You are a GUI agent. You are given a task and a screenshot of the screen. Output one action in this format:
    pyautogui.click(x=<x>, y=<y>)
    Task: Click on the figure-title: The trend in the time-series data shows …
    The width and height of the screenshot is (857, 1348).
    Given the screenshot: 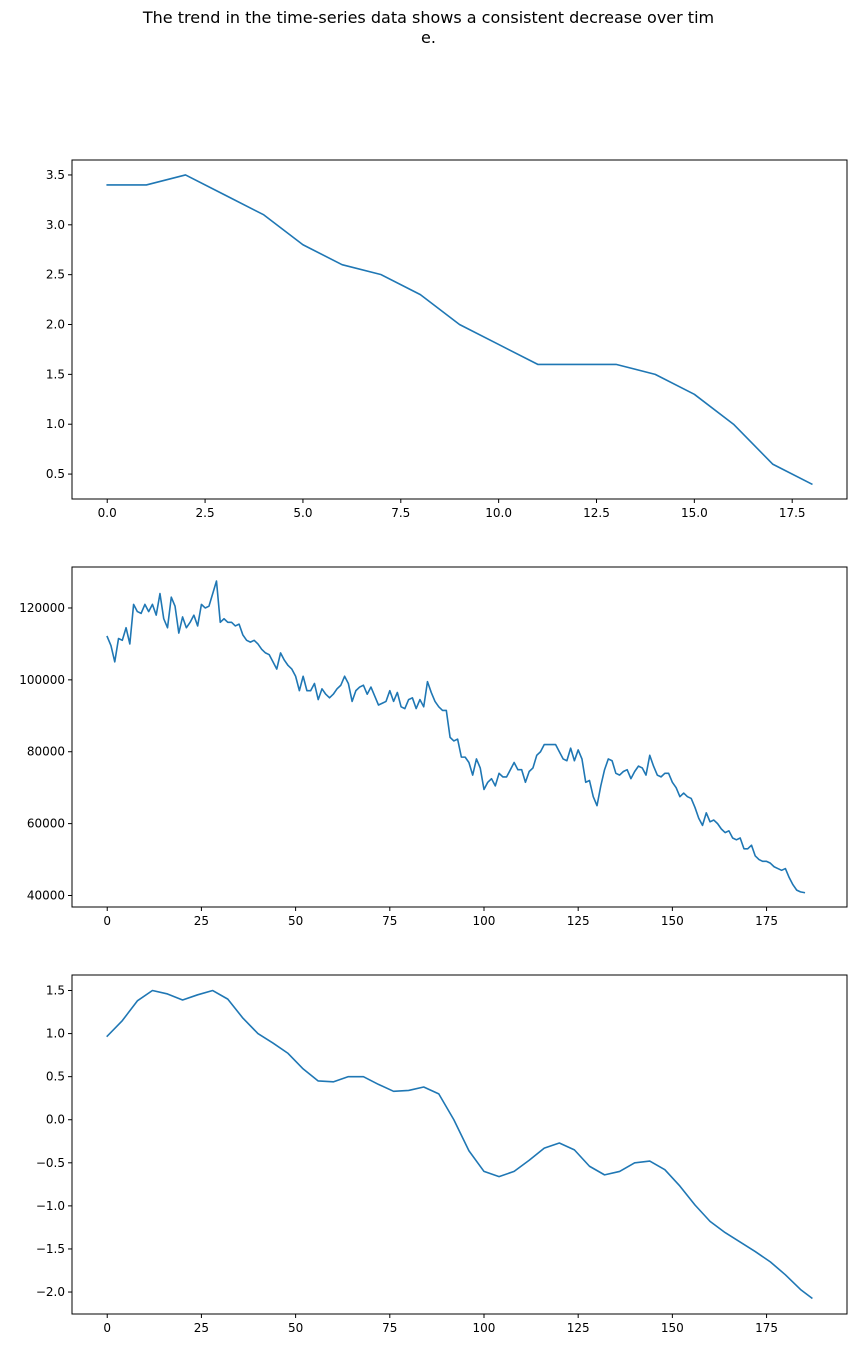 What is the action you would take?
    pyautogui.click(x=428, y=28)
    